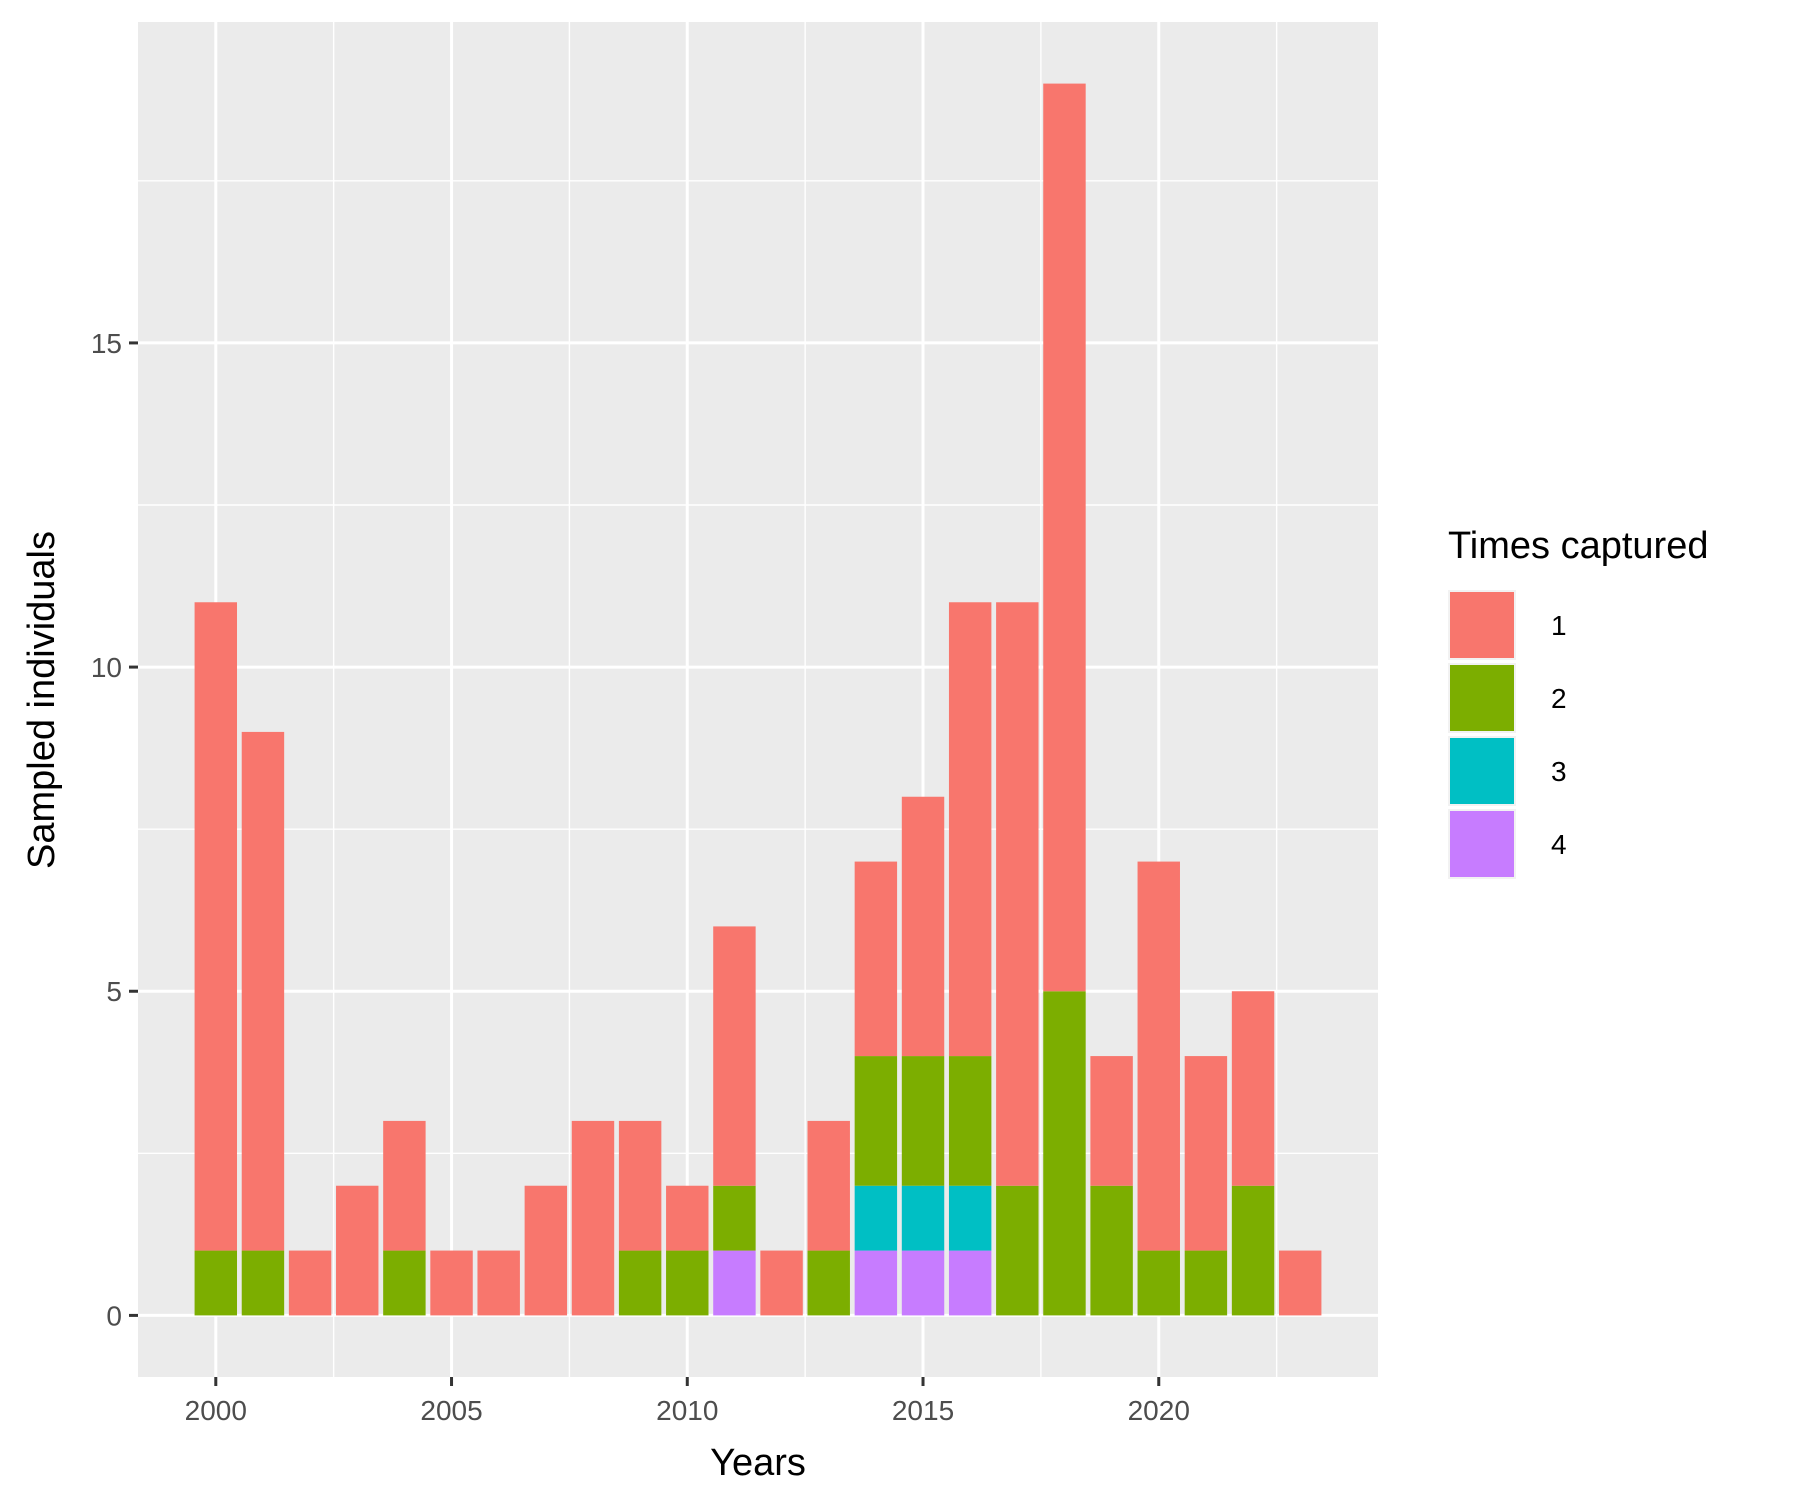  Describe the element at coordinates (1559, 844) in the screenshot. I see `legend-label-4: 4` at that location.